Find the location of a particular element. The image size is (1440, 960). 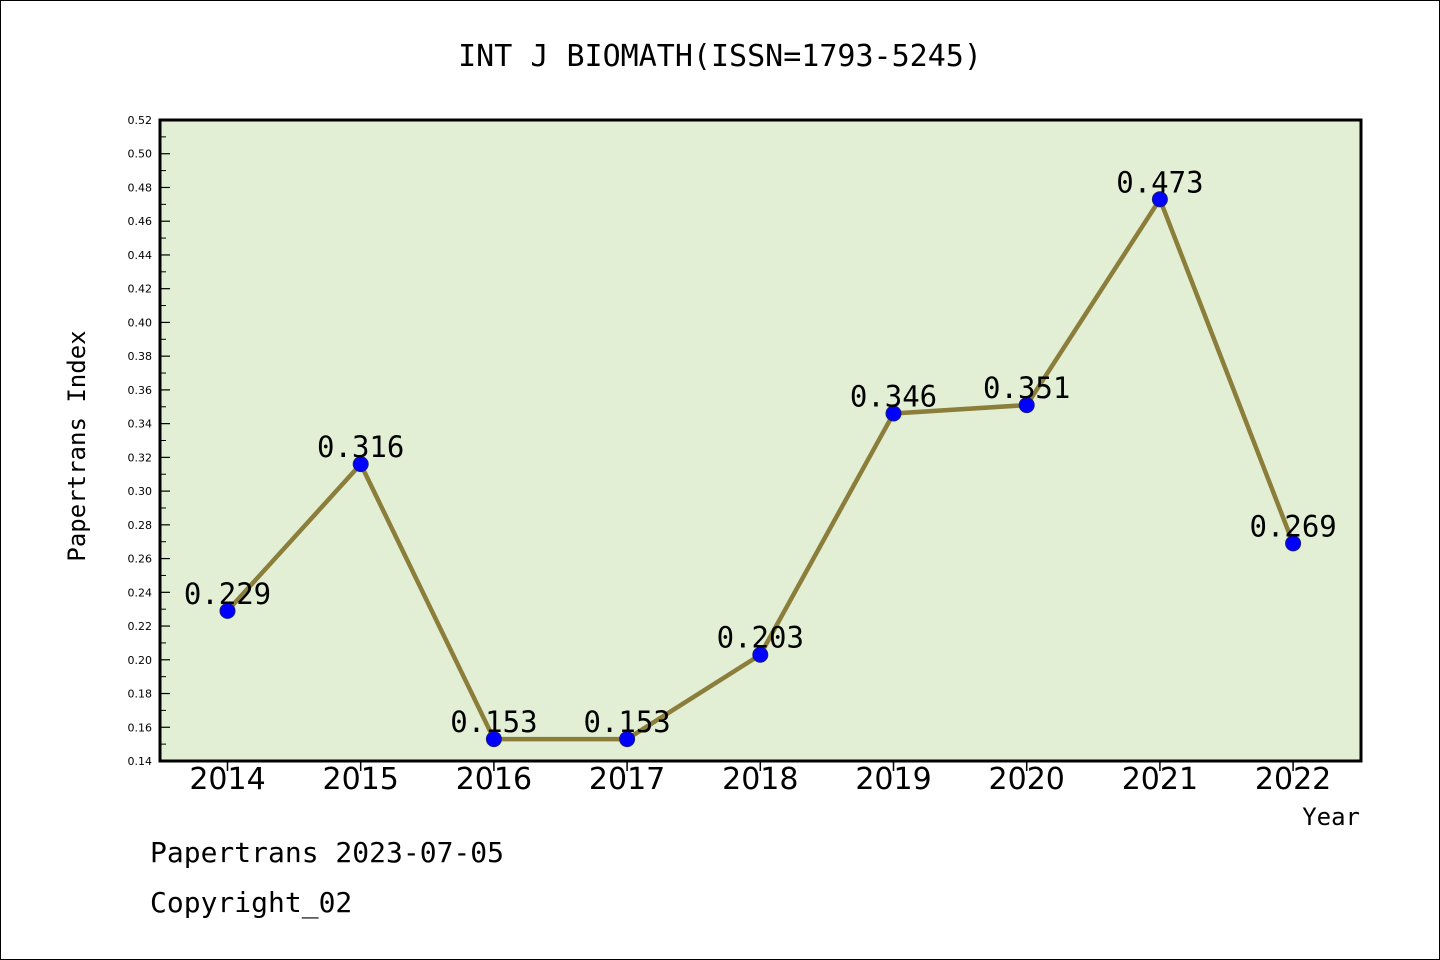

y-tick-label: 0.34 is located at coordinates (140, 424).